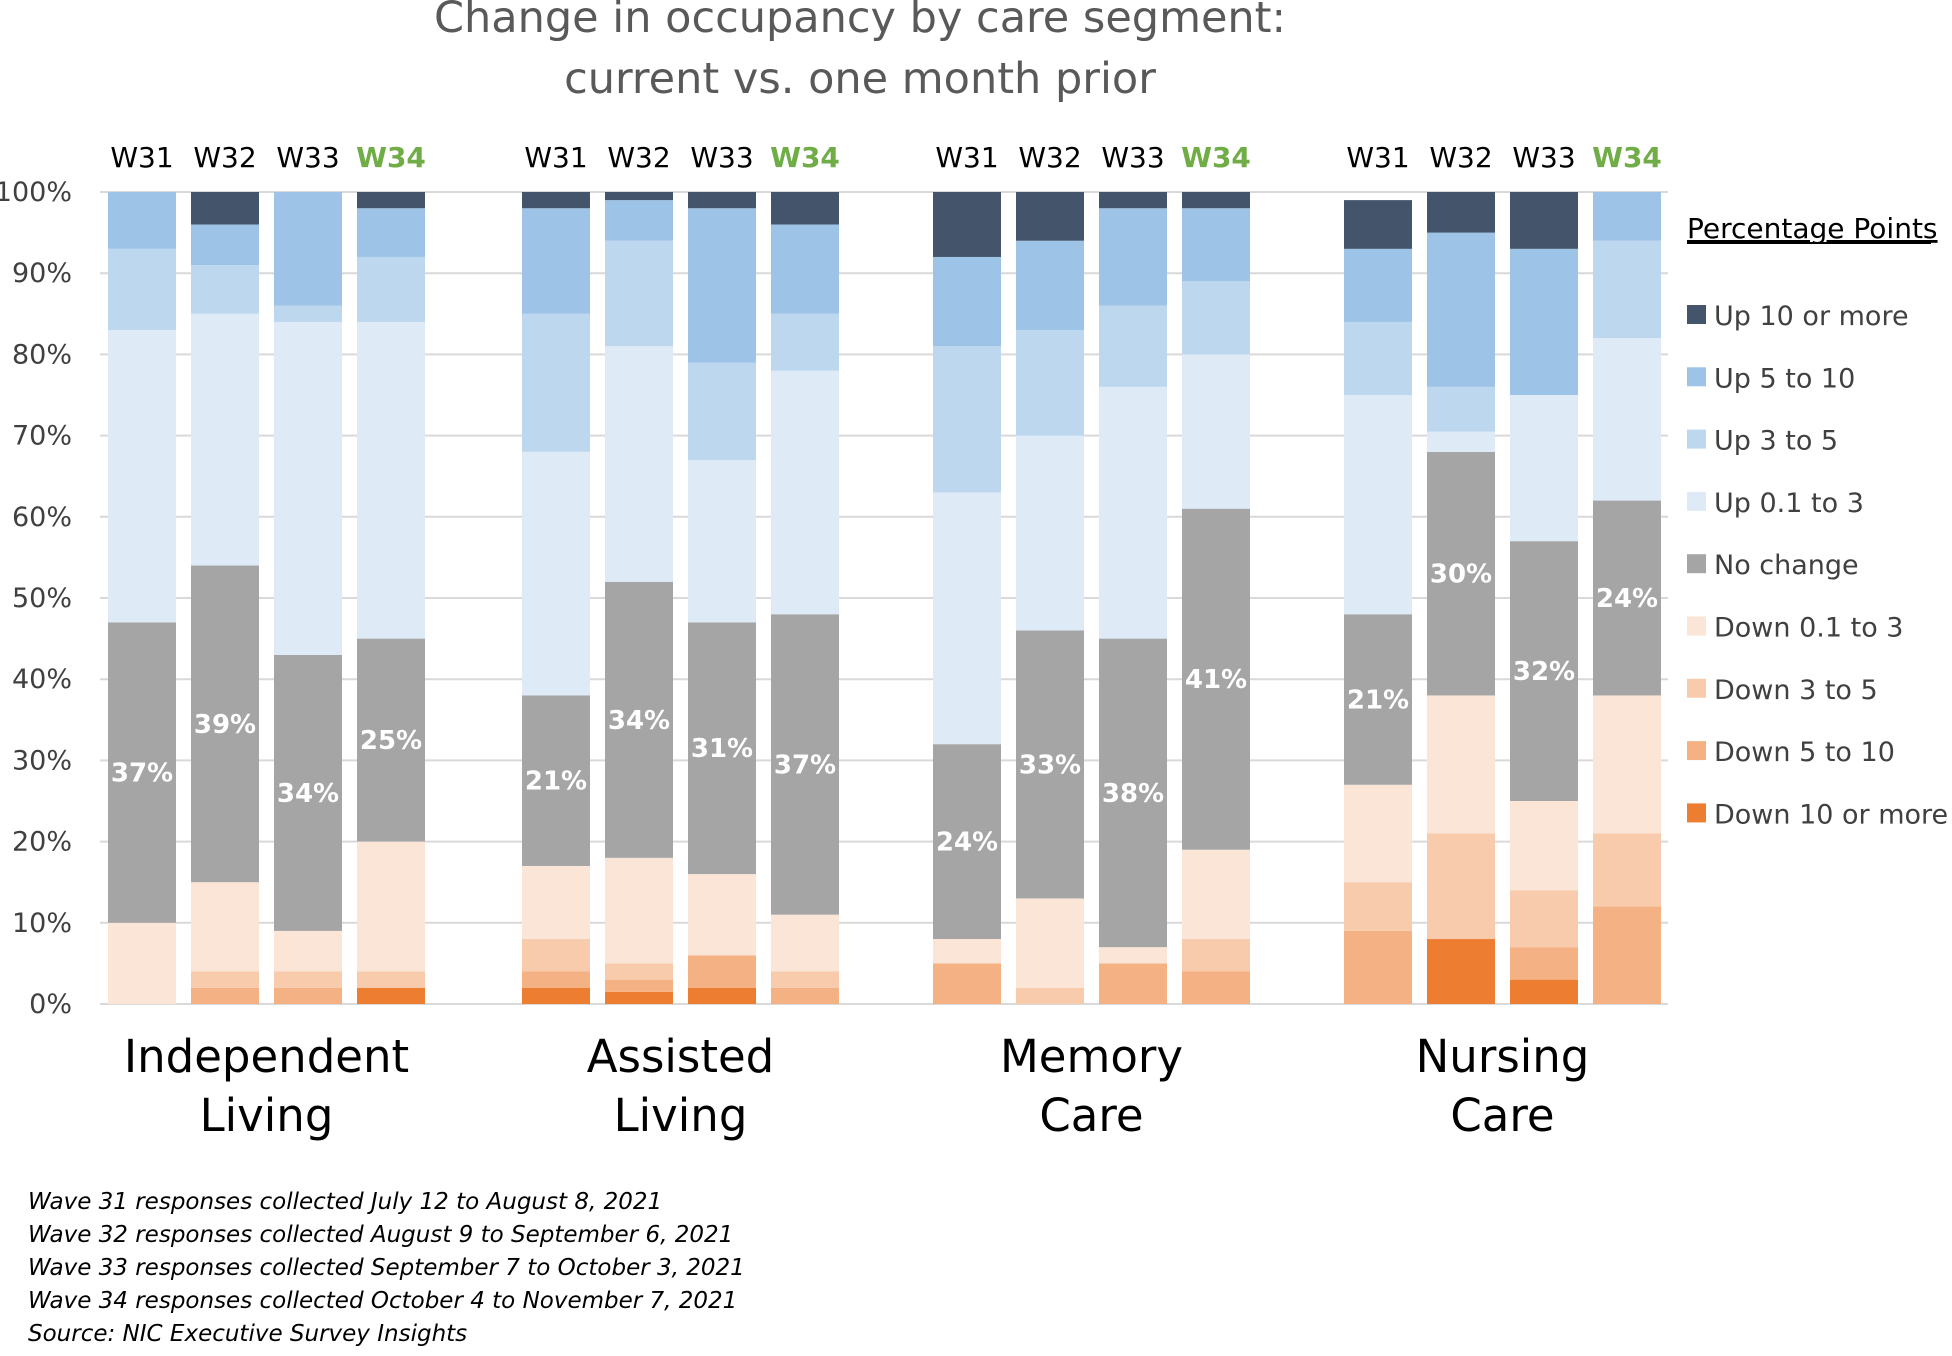 This screenshot has width=1952, height=1356. Describe the element at coordinates (1503, 1056) in the screenshot. I see `segment-name: Nursing` at that location.